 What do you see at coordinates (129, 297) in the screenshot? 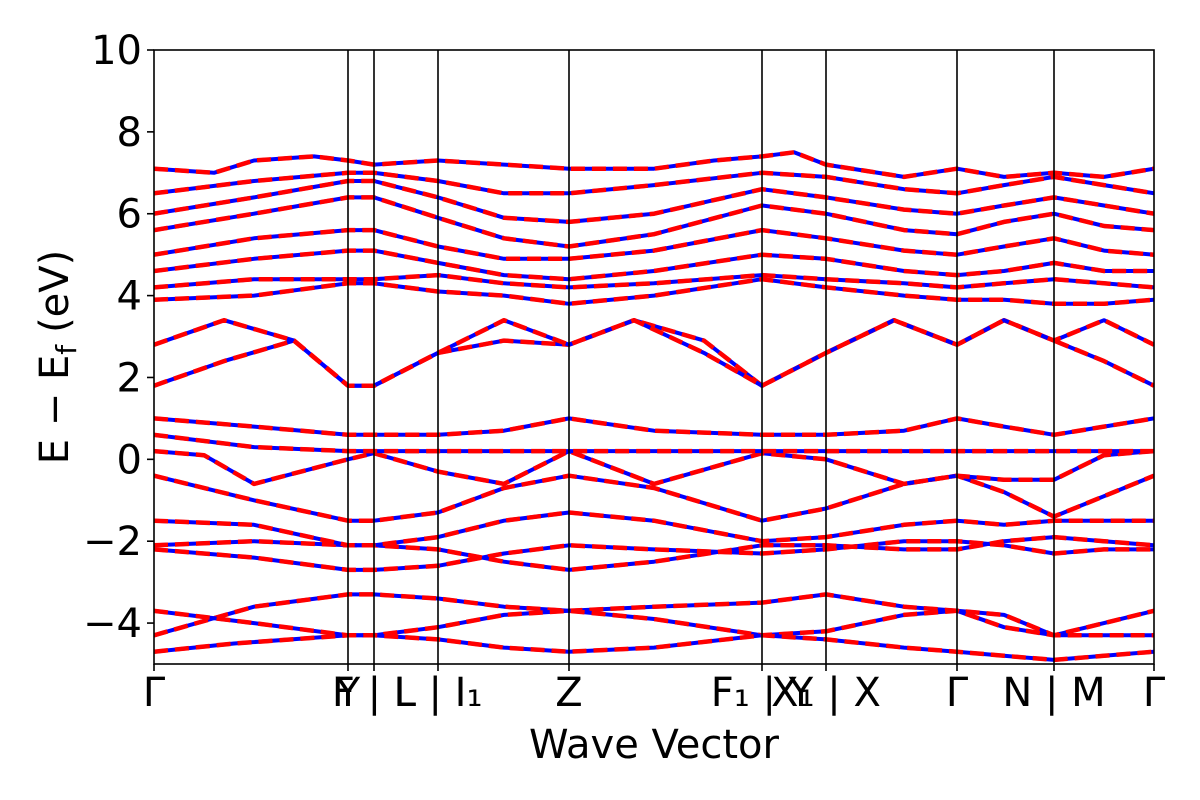
I see `y-tick-label: 4` at bounding box center [129, 297].